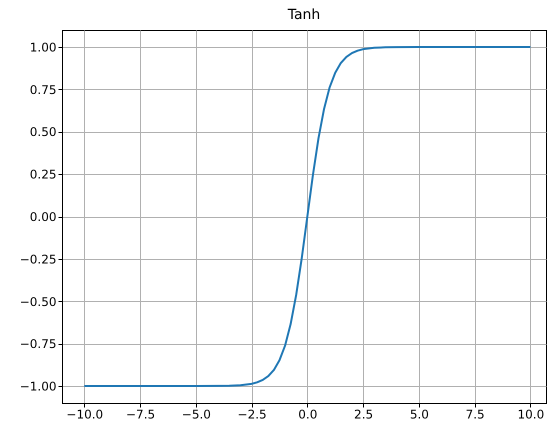 The height and width of the screenshot is (427, 556). I want to click on y-tick-label: −0.50, so click(38, 301).